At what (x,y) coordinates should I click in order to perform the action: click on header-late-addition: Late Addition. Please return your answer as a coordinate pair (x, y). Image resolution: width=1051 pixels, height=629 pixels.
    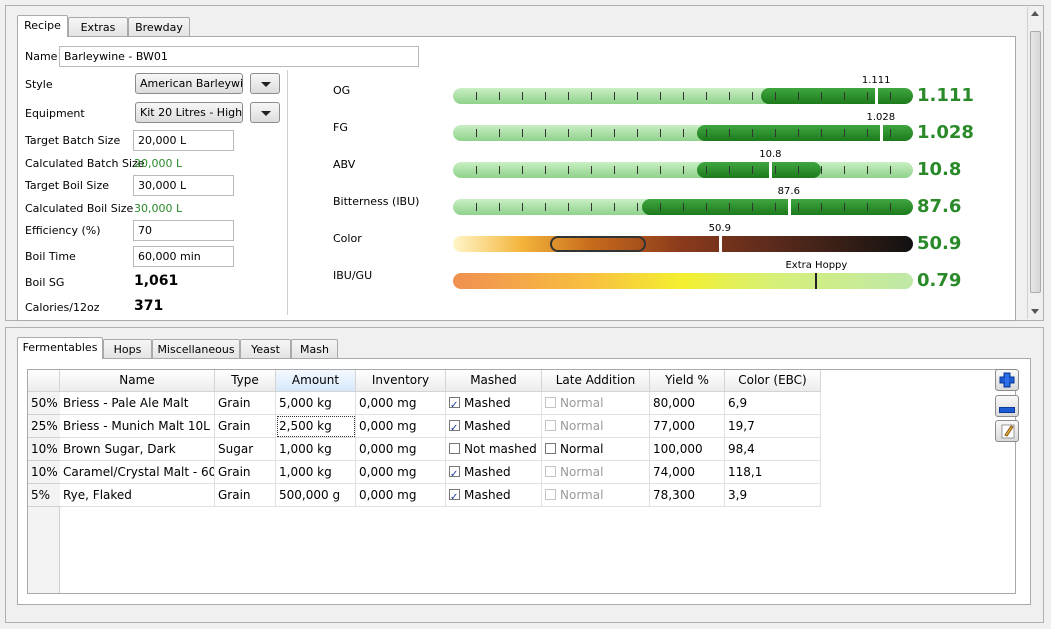
    Looking at the image, I should click on (596, 381).